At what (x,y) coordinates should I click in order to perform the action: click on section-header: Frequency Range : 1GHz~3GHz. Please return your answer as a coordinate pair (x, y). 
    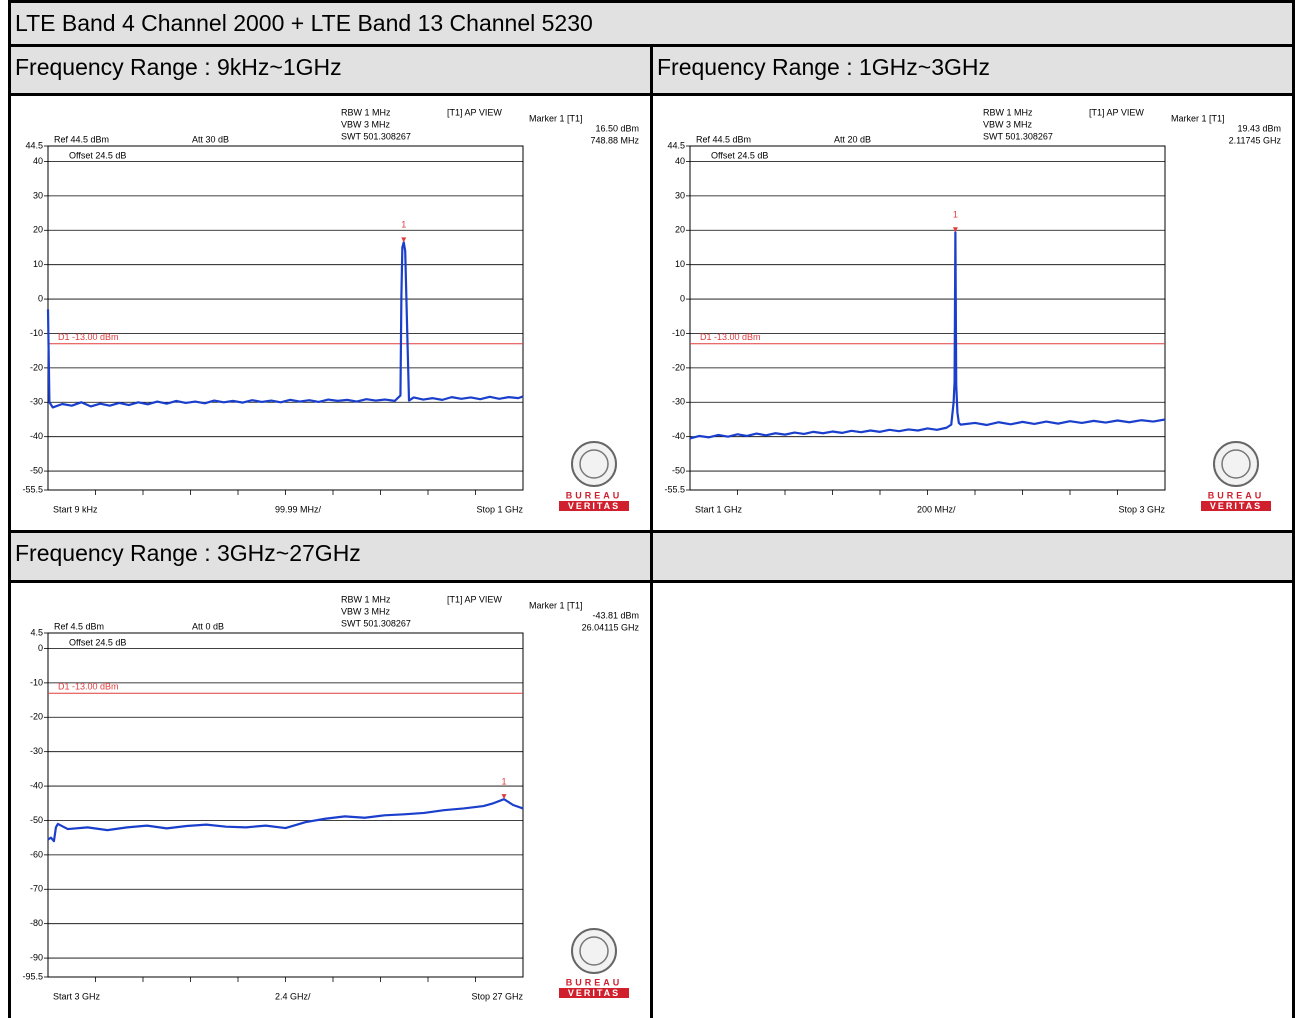
    Looking at the image, I should click on (972, 70).